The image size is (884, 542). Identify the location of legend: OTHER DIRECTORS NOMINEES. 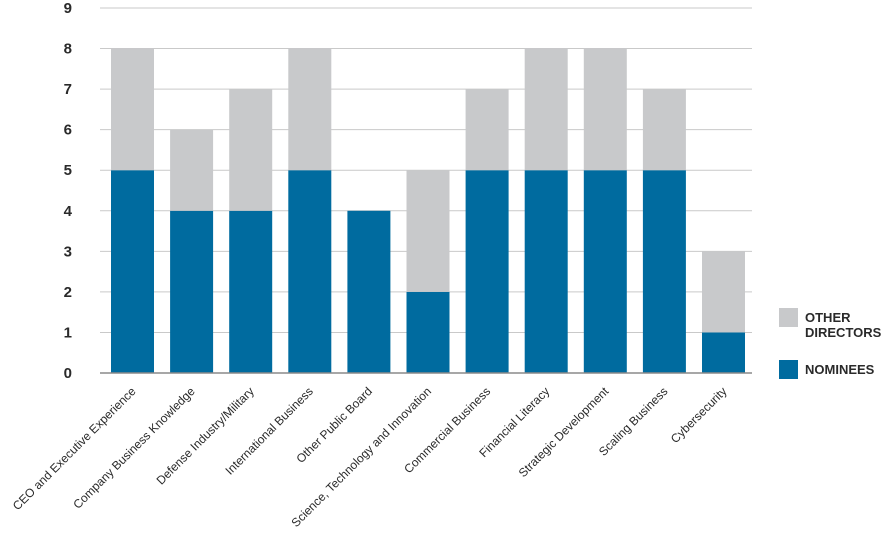
(831, 353).